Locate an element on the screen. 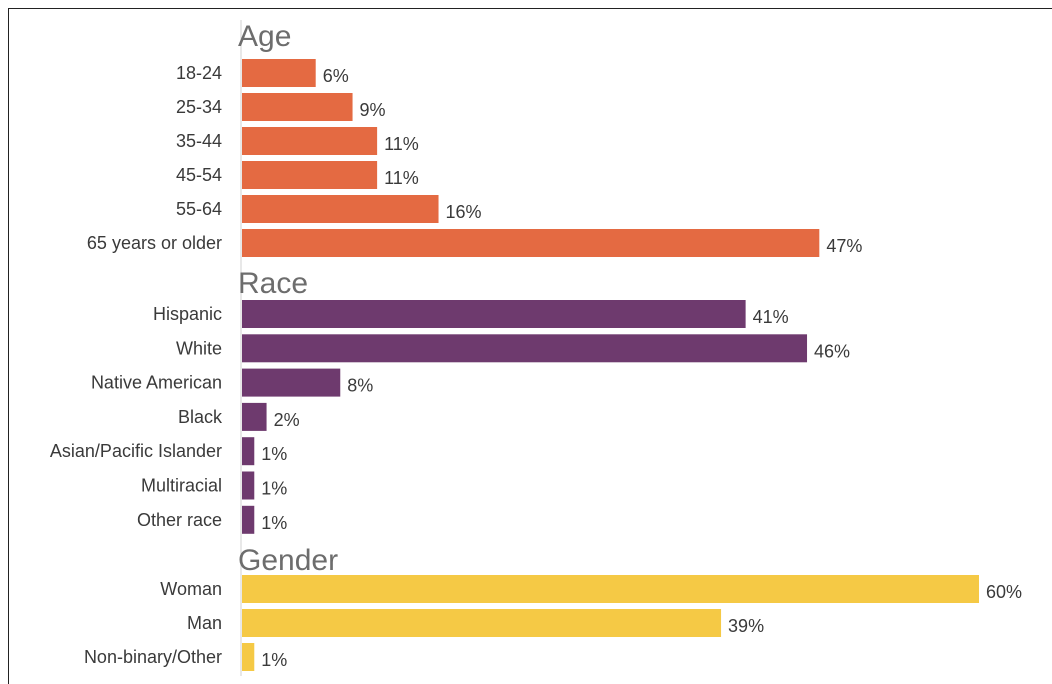 Image resolution: width=1052 pixels, height=684 pixels. value-label-race-hispanic: 41% is located at coordinates (771, 317).